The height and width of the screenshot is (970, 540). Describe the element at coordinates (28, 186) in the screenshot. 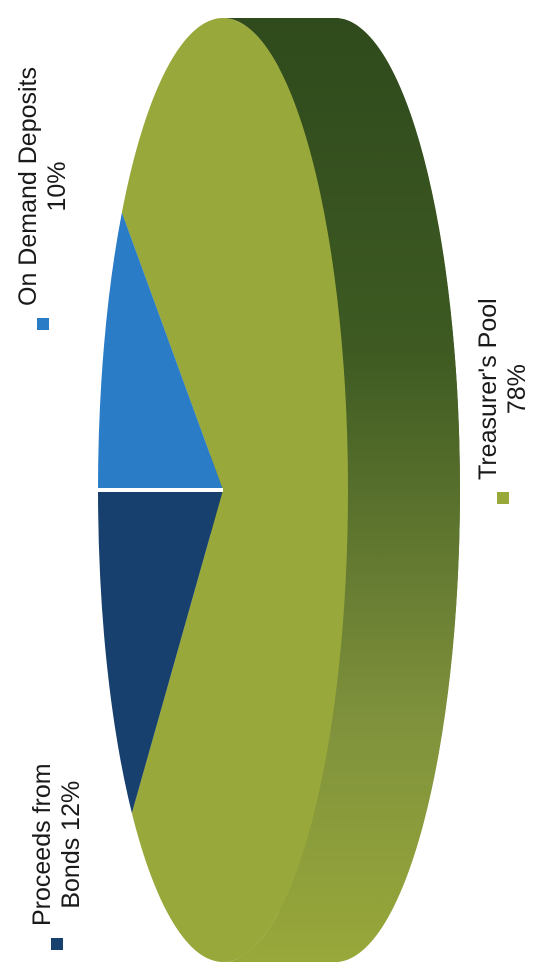

I see `legend-label-on-demand-line1: On Demand Deposits` at that location.